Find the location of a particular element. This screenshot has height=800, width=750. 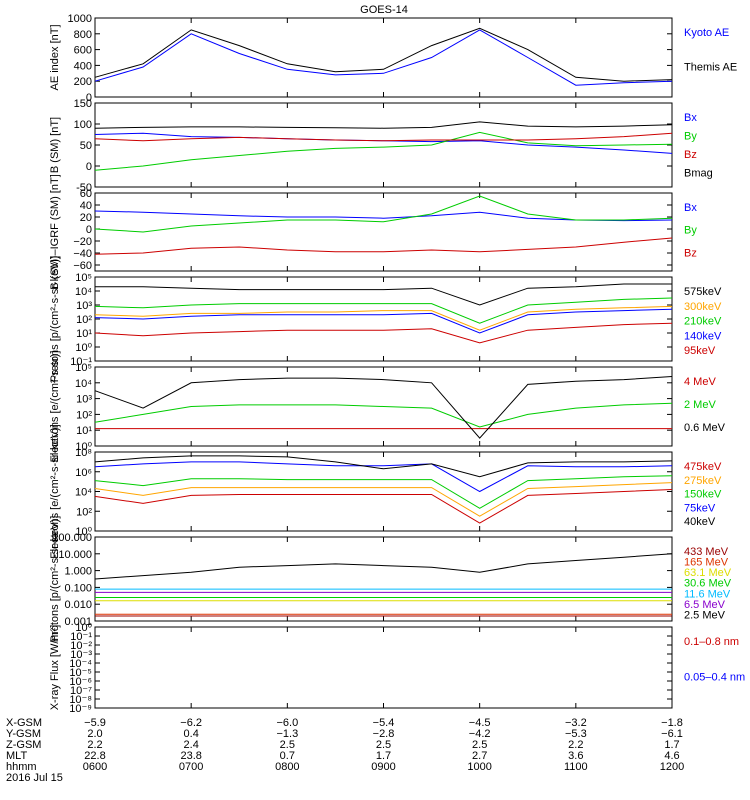

y-tick-label: 50 is located at coordinates (86, 146).